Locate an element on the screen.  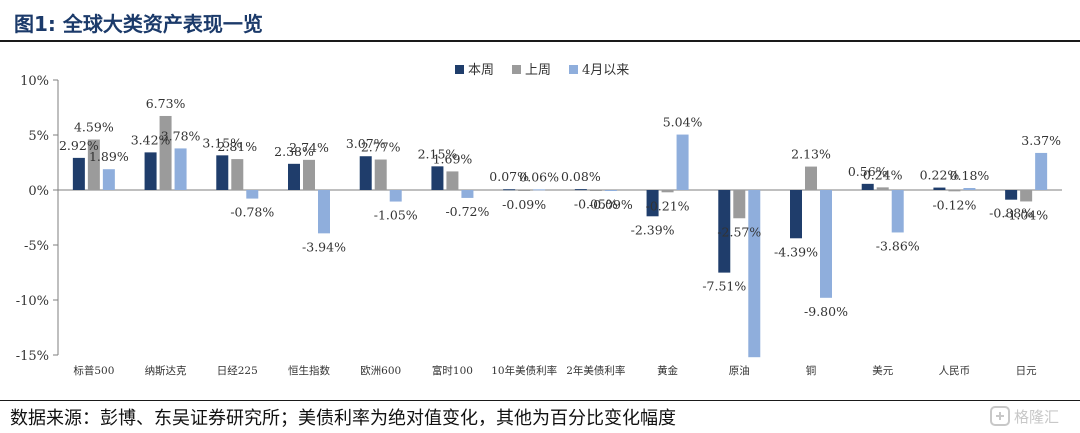
x-tick-label: 日元 is located at coordinates (1027, 371).